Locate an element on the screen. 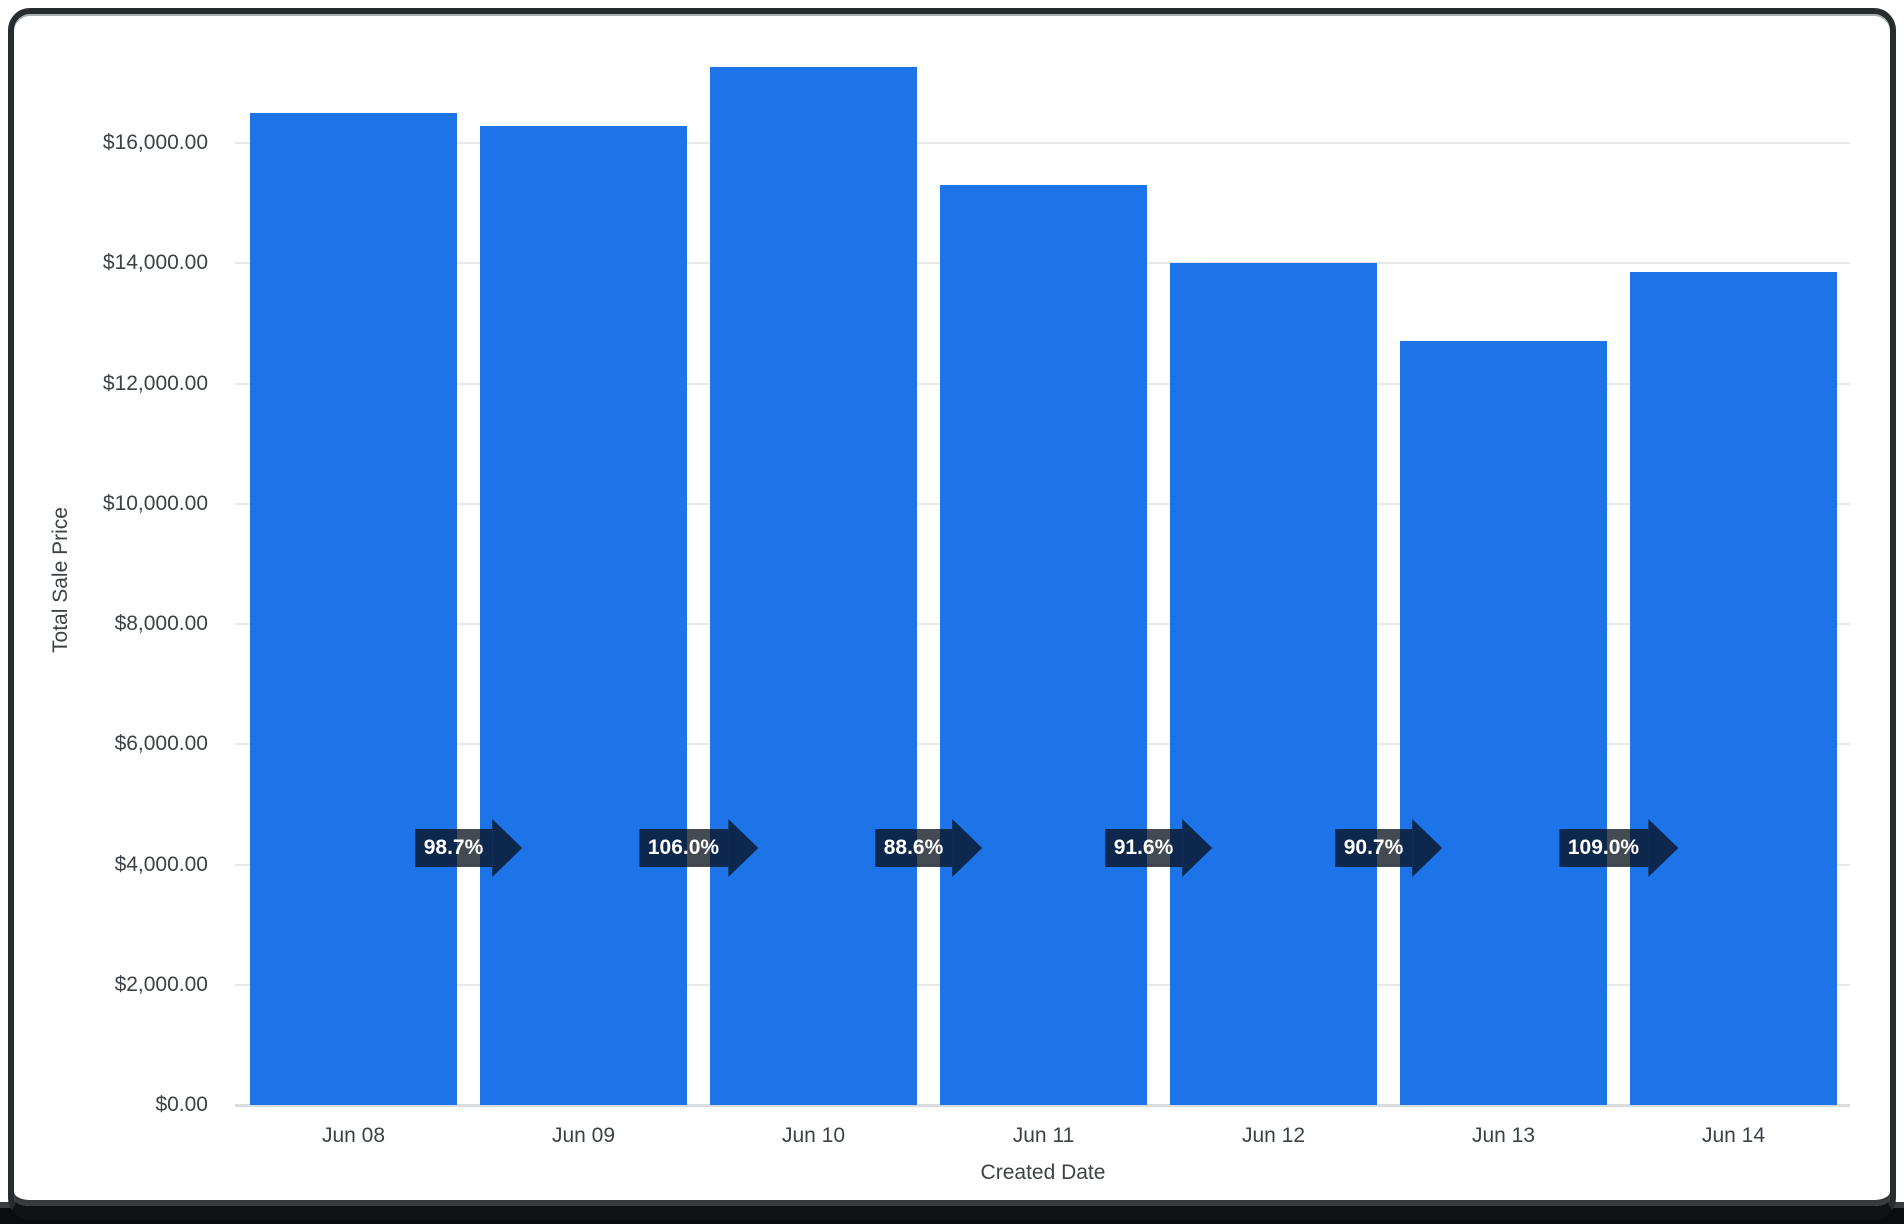 The height and width of the screenshot is (1224, 1904). x-axis-line is located at coordinates (1042, 1105).